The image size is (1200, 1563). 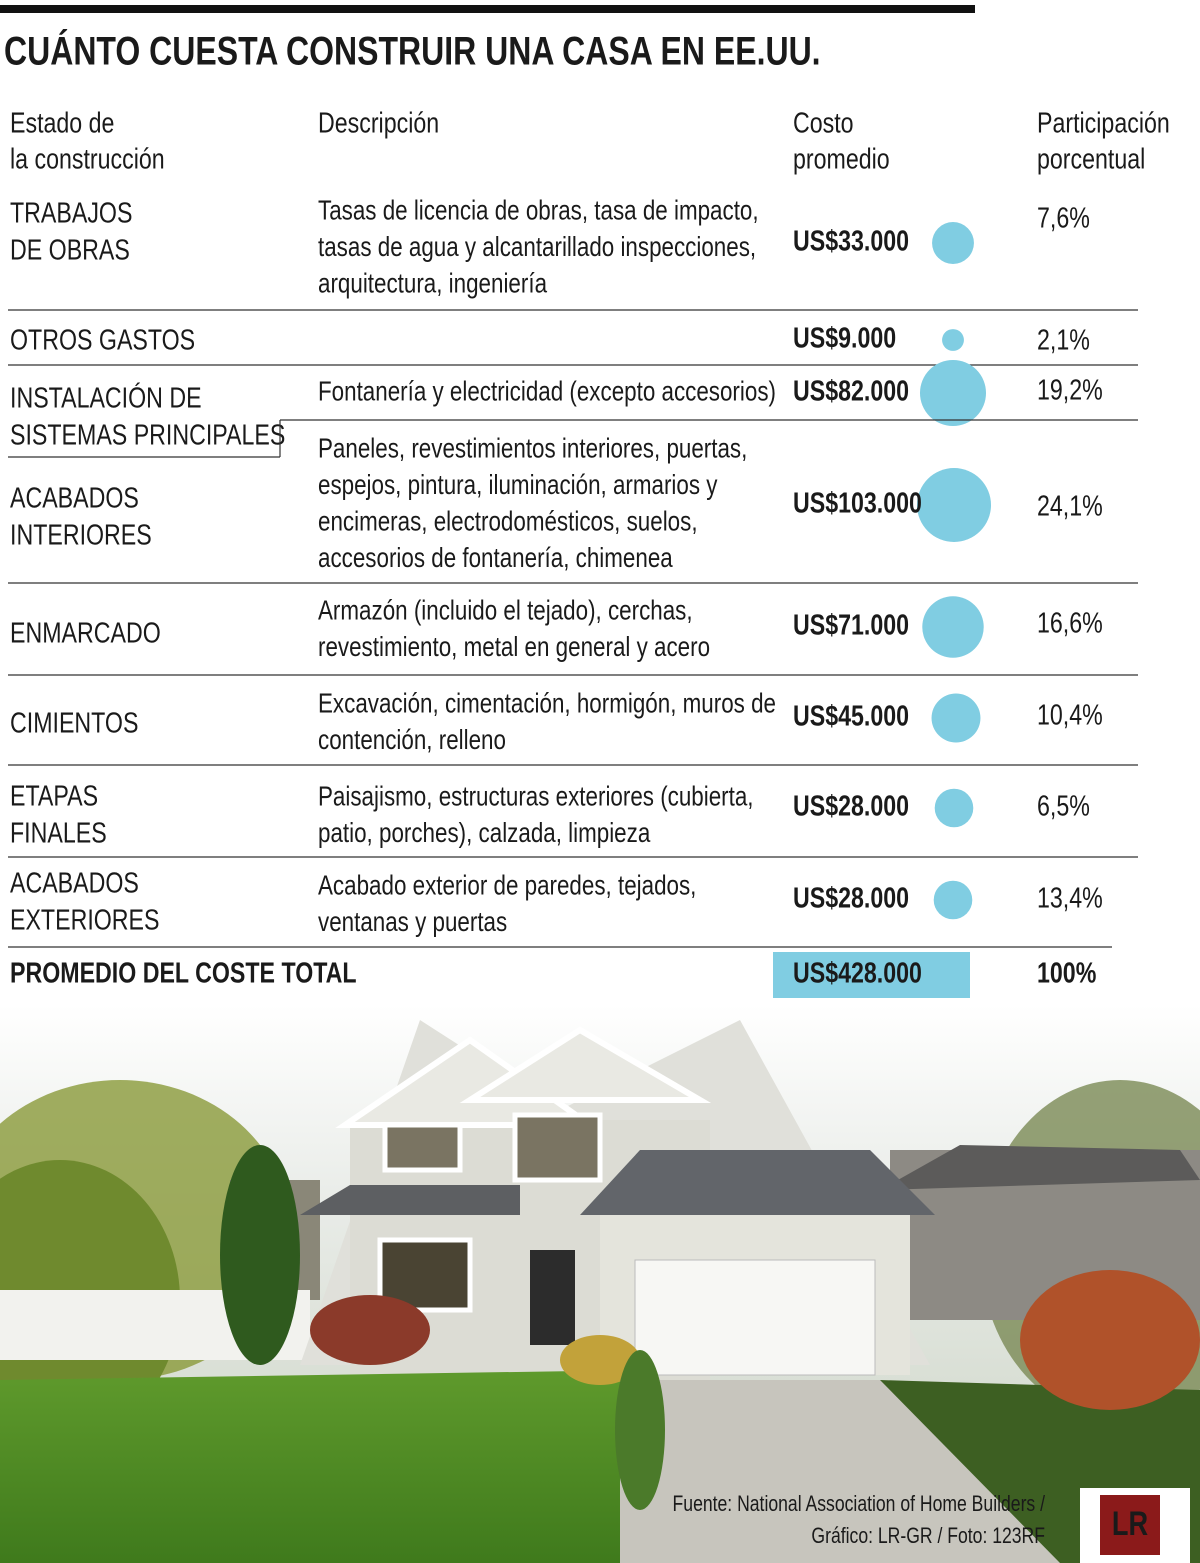 I want to click on stage-label: INSTALACIÓN DE, so click(x=106, y=397).